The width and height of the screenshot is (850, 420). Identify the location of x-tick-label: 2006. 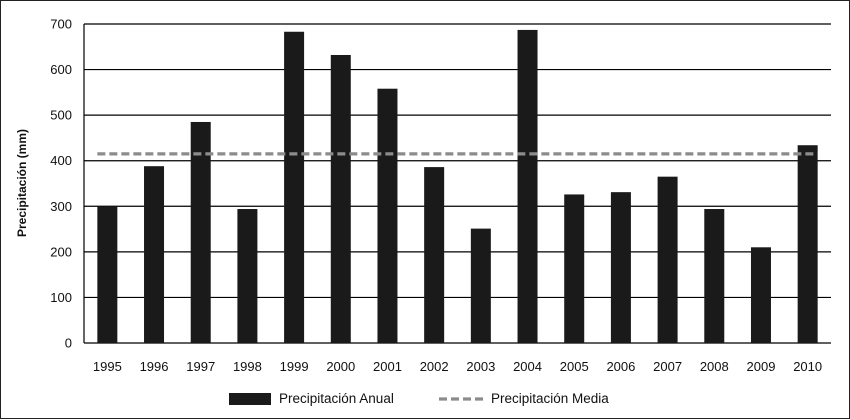
(620, 366).